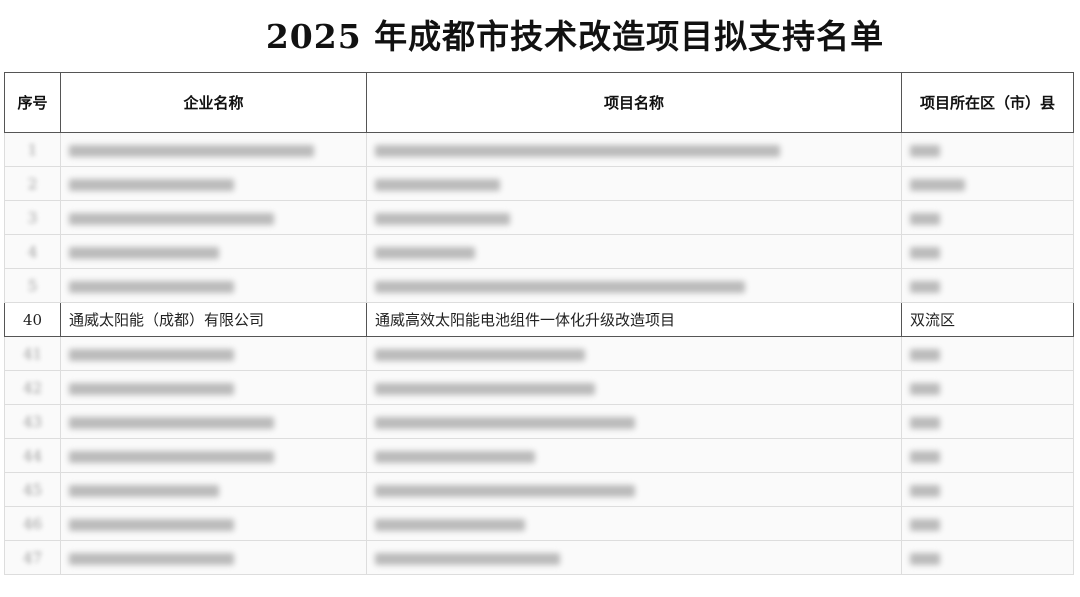 The width and height of the screenshot is (1080, 597). What do you see at coordinates (32, 183) in the screenshot?
I see `row-seq: 2` at bounding box center [32, 183].